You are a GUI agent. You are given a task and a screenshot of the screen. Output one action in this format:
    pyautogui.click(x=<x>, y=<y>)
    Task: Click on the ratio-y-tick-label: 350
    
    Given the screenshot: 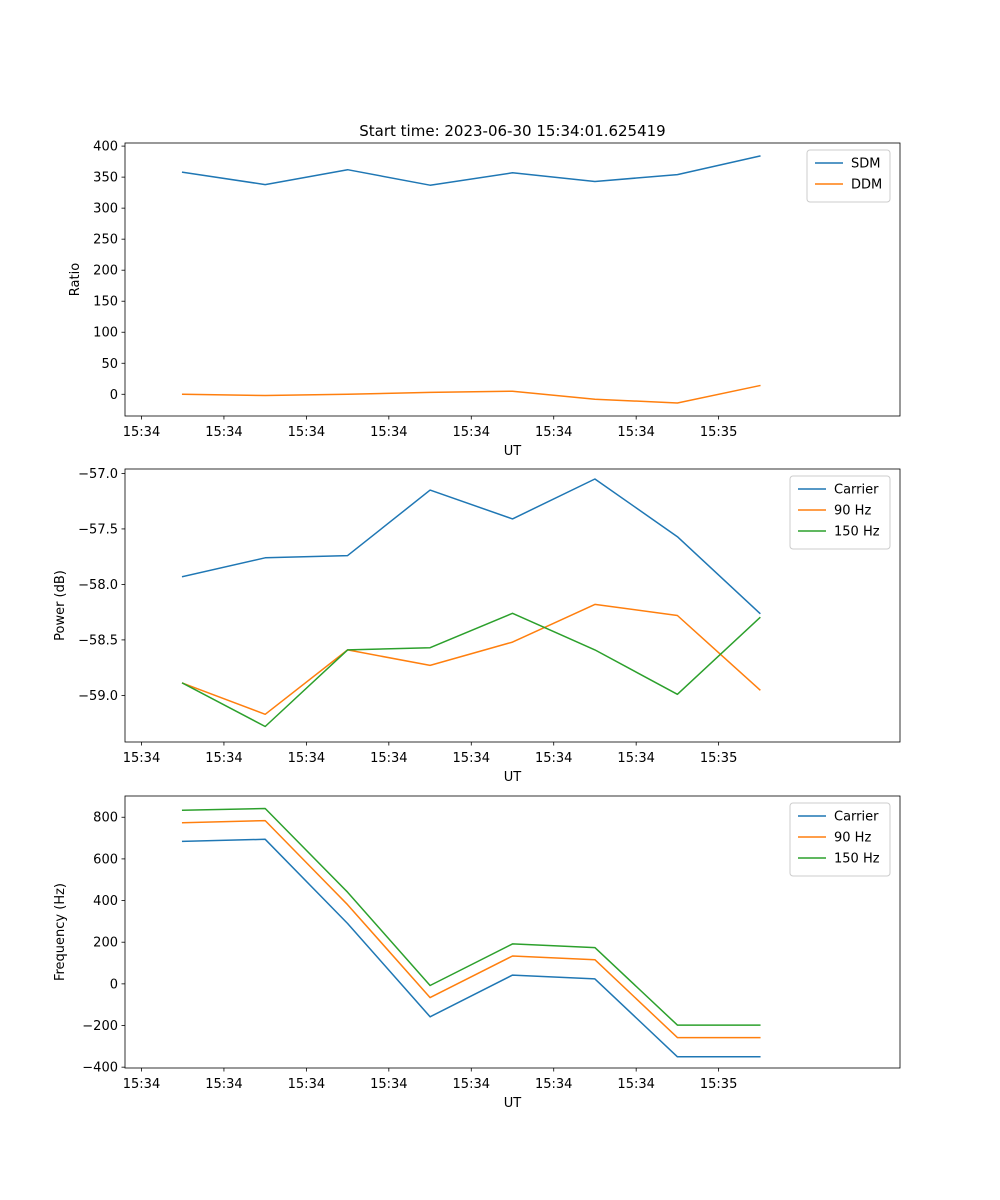 What is the action you would take?
    pyautogui.click(x=105, y=178)
    